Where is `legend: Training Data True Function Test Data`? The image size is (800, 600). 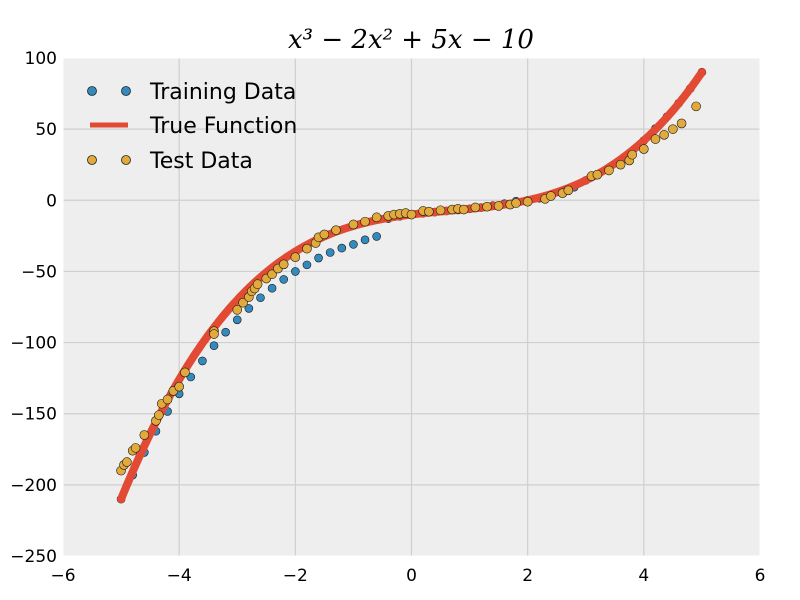 legend: Training Data True Function Test Data is located at coordinates (192, 127).